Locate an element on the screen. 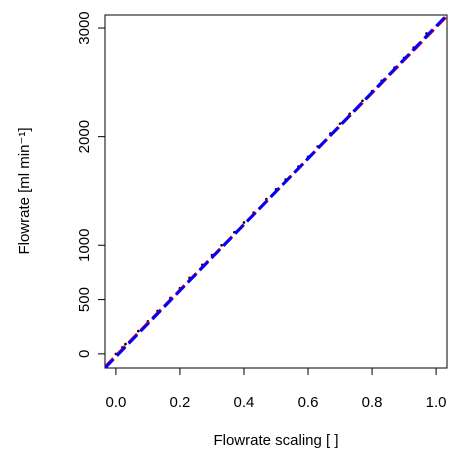 The width and height of the screenshot is (455, 453). y-axis-title: Flowrate [ml min⁻¹] is located at coordinates (24, 190).